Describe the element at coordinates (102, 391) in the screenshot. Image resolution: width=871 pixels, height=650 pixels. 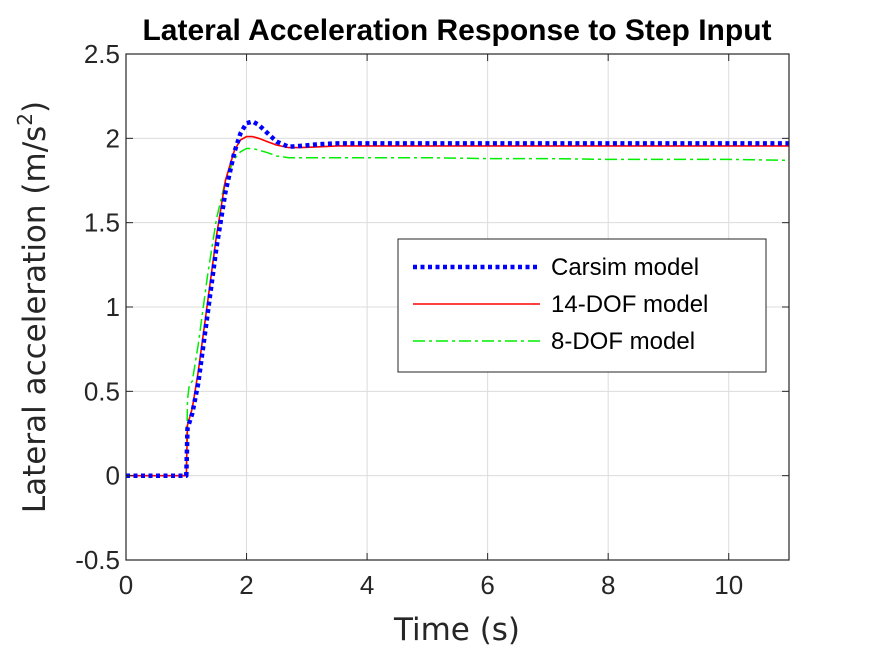
I see `y-tick-label: 0.5` at that location.